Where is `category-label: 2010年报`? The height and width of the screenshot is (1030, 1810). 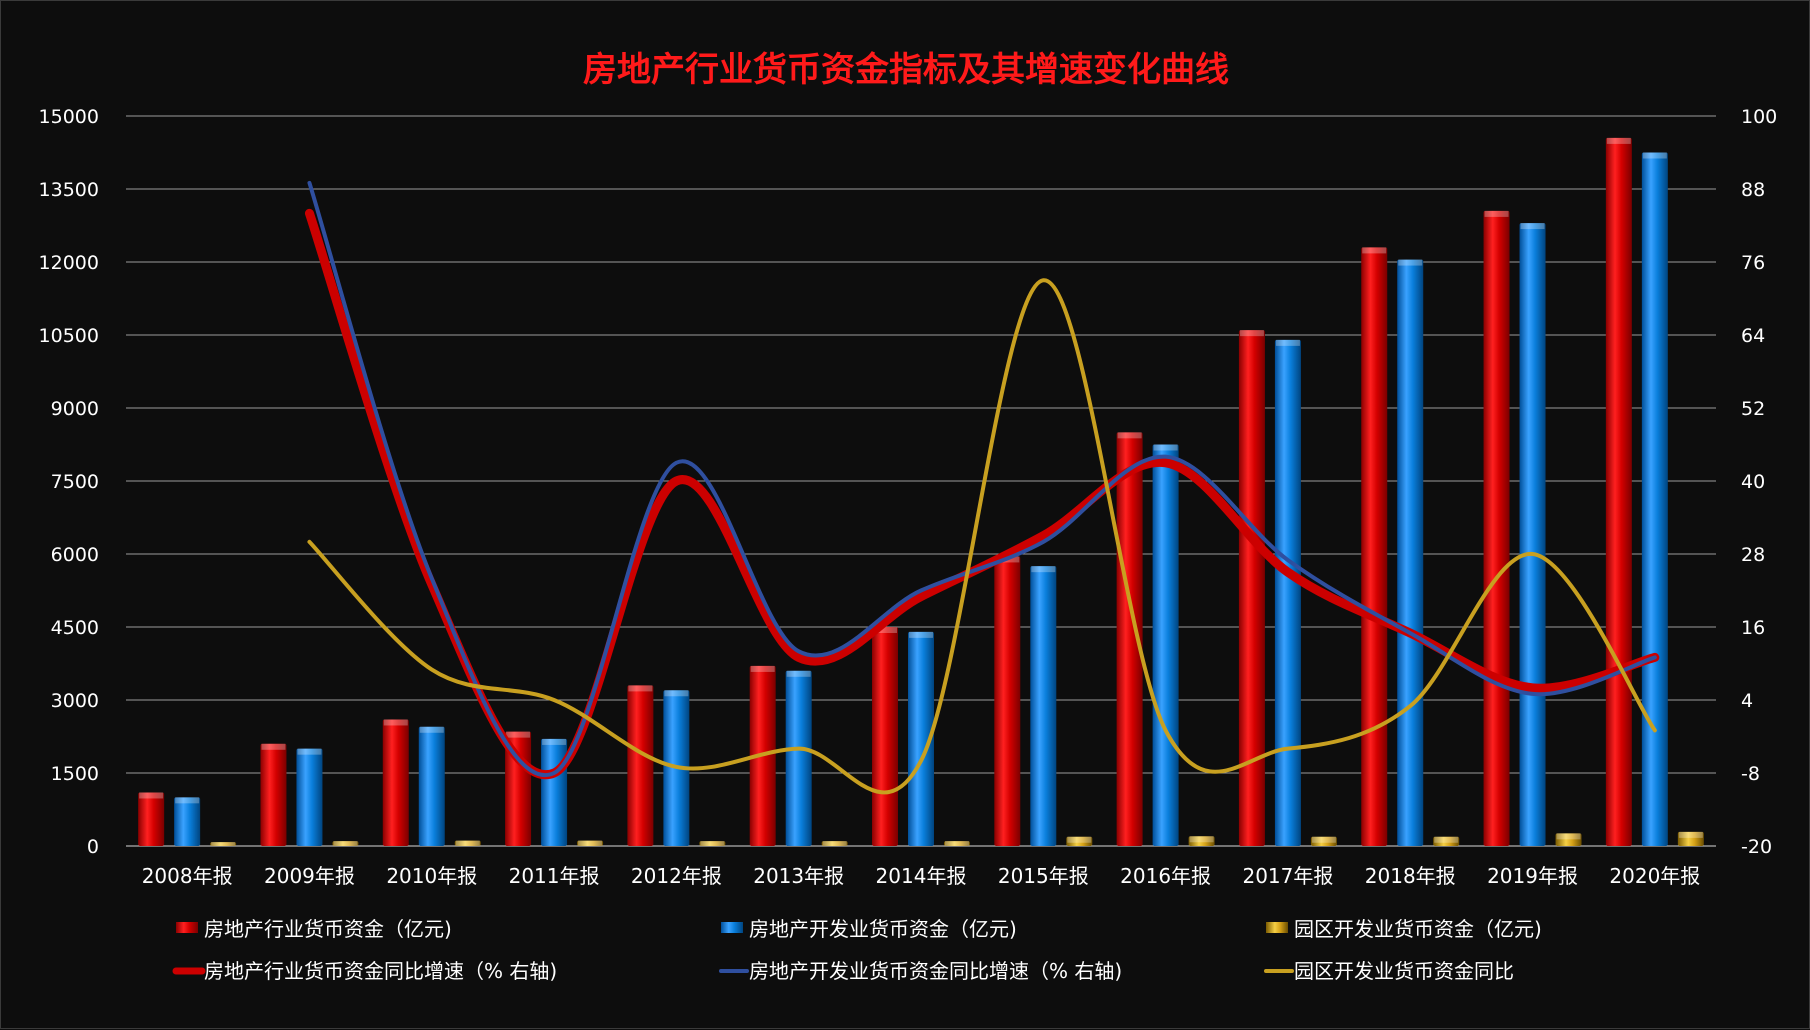
category-label: 2010年报 is located at coordinates (431, 876).